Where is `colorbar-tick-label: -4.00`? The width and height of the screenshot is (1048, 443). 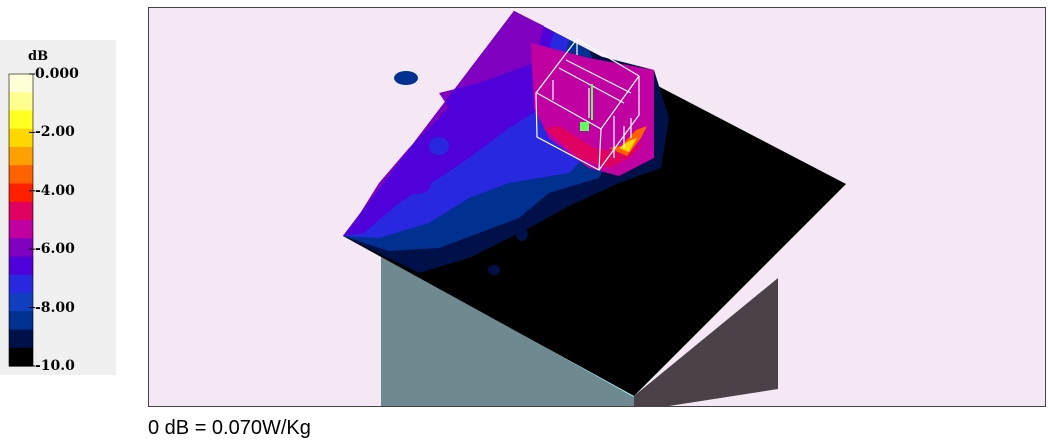 colorbar-tick-label: -4.00 is located at coordinates (55, 190).